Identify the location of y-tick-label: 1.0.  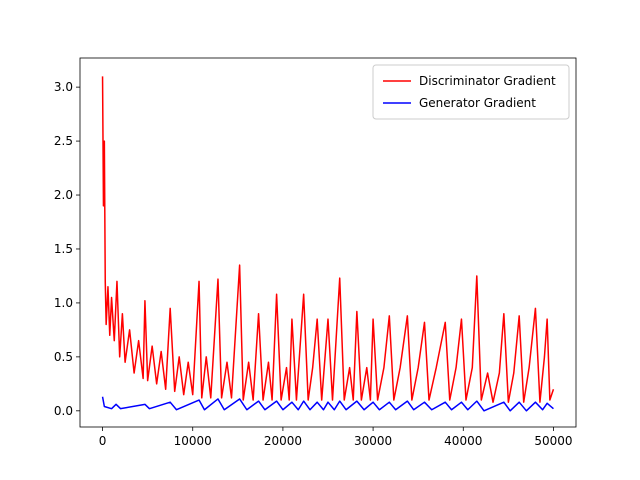
(63, 303).